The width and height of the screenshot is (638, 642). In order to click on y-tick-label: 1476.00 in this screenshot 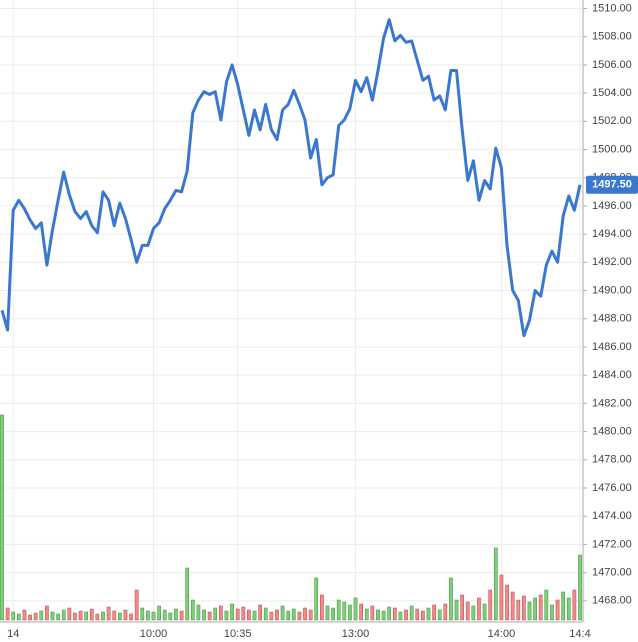, I will do `click(612, 488)`.